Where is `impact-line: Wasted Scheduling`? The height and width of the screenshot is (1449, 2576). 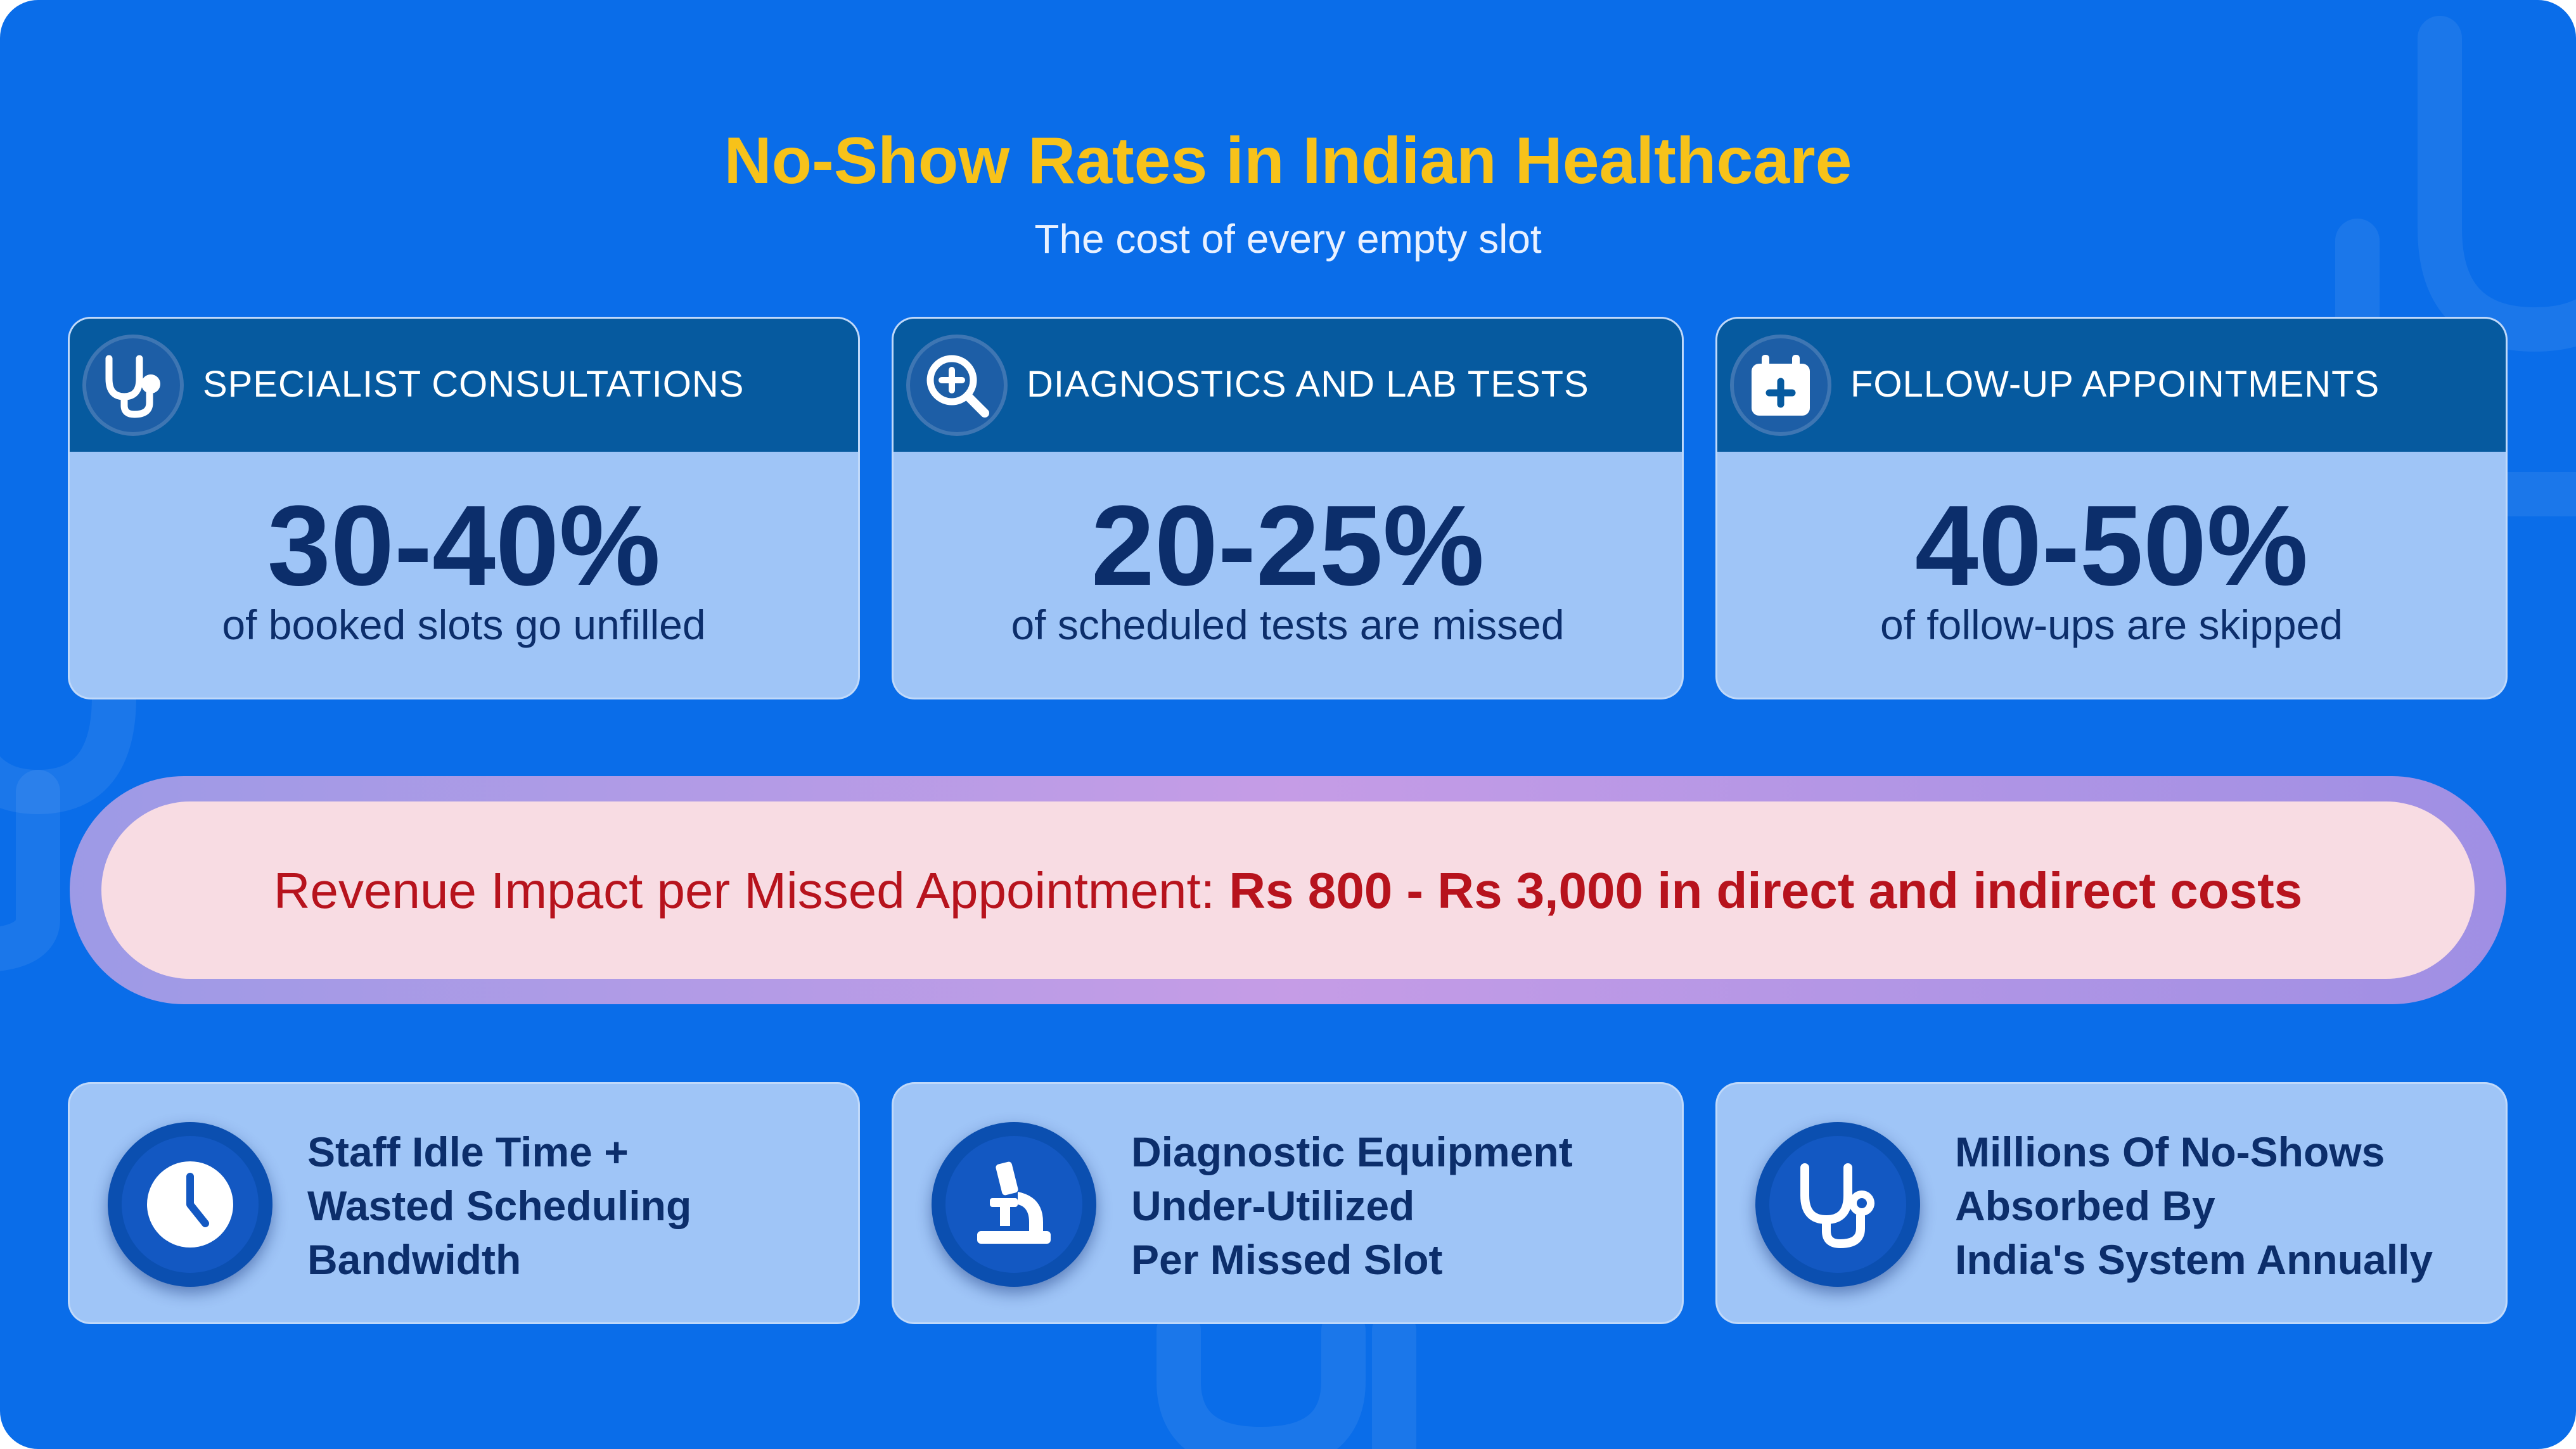 impact-line: Wasted Scheduling is located at coordinates (499, 1206).